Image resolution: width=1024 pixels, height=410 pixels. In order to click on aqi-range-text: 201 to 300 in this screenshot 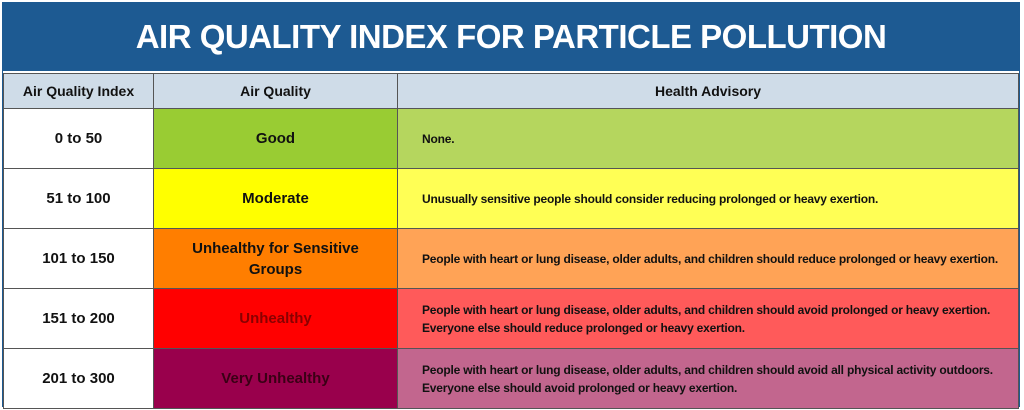, I will do `click(78, 378)`.